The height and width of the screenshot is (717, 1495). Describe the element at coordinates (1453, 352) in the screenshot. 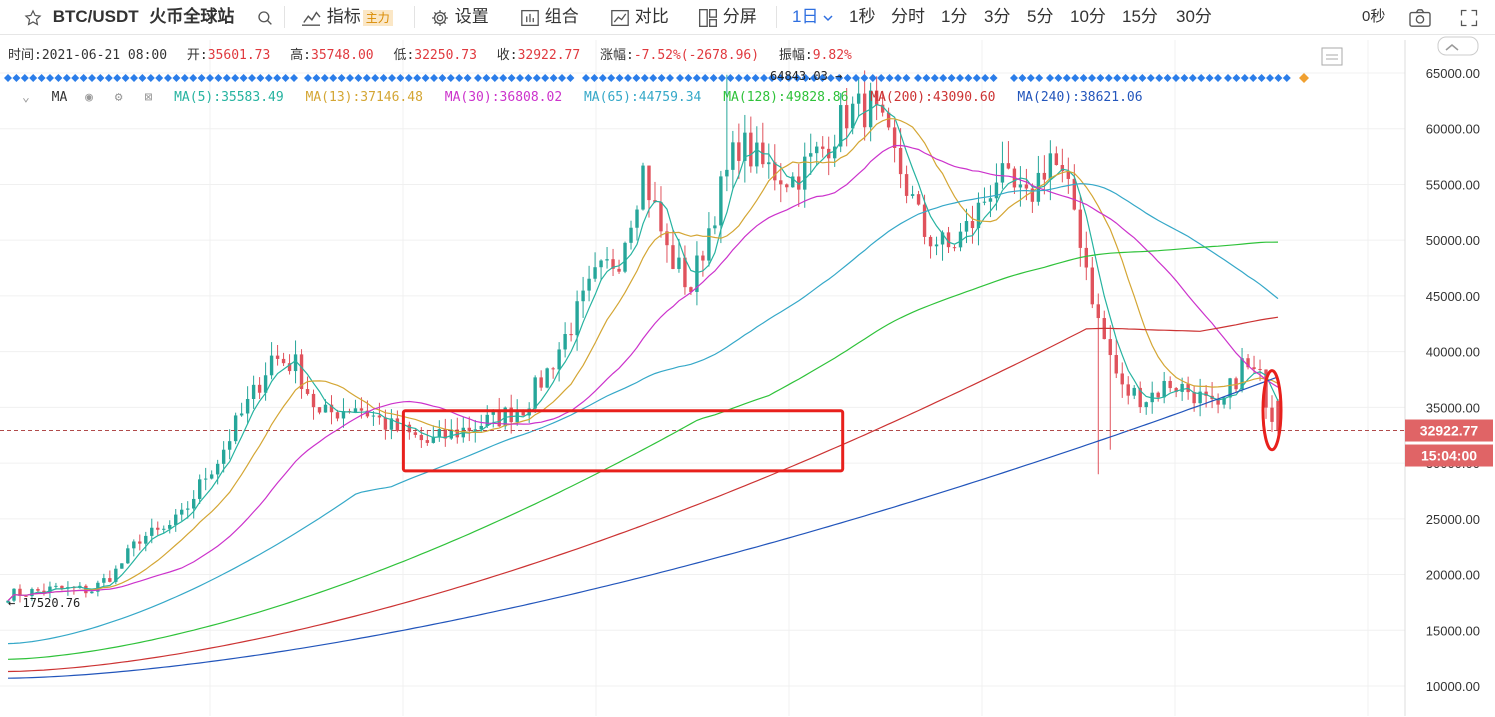

I see `y-tick-label: 40000.00` at that location.